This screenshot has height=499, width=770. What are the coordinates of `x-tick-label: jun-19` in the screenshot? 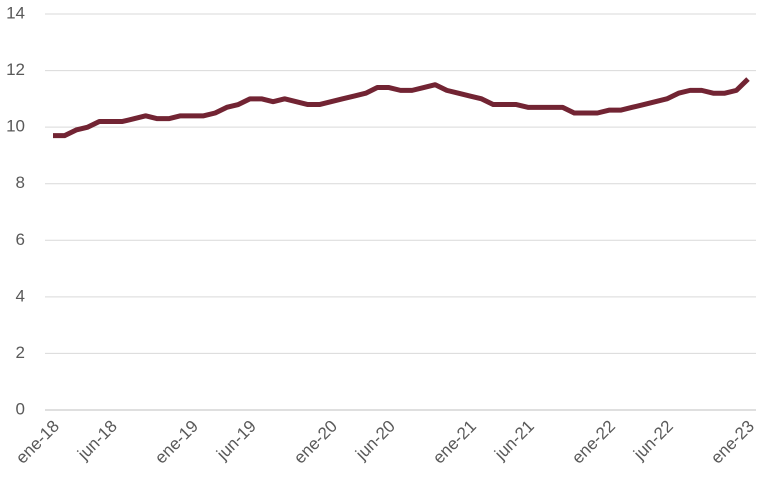 It's located at (236, 441).